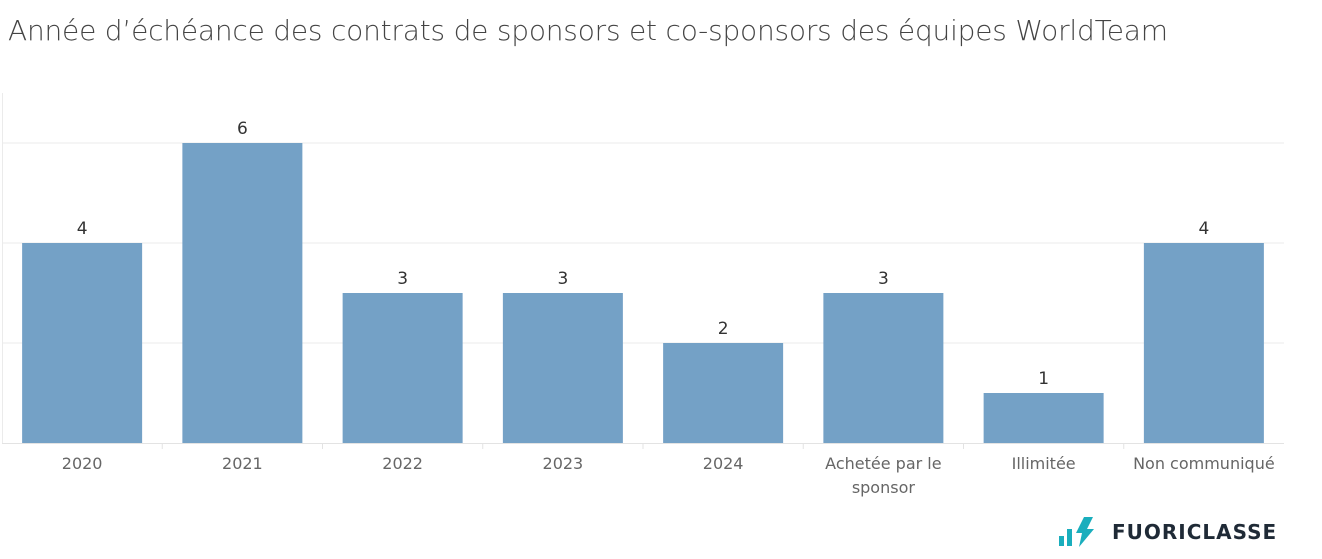 Image resolution: width=1322 pixels, height=559 pixels. Describe the element at coordinates (1195, 532) in the screenshot. I see `brand-name: FUORICLASSE` at that location.